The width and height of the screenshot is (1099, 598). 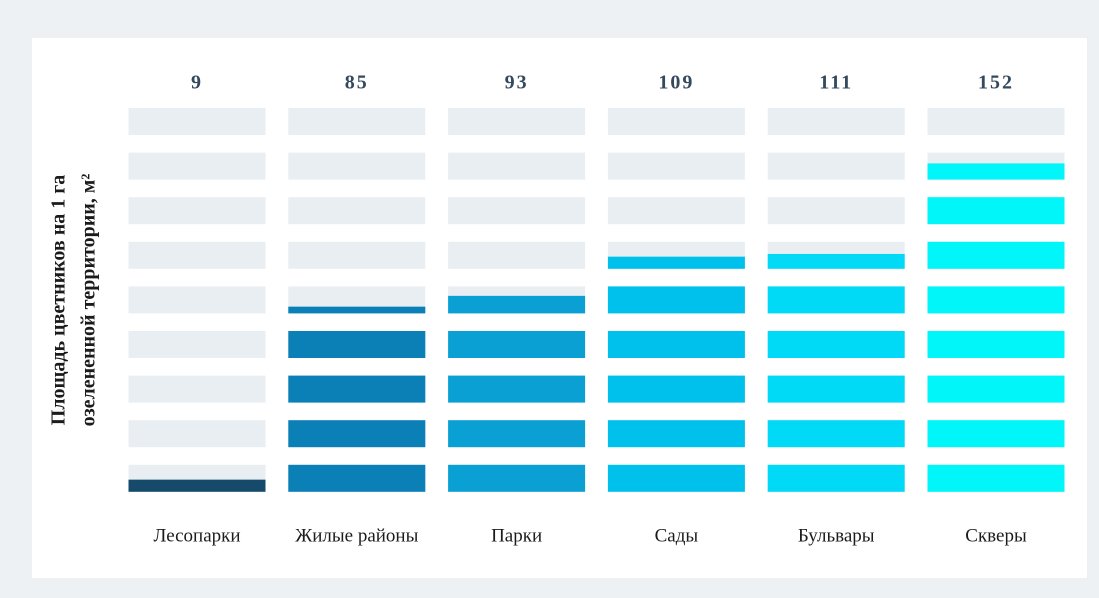 What do you see at coordinates (836, 83) in the screenshot?
I see `value-label: 111` at bounding box center [836, 83].